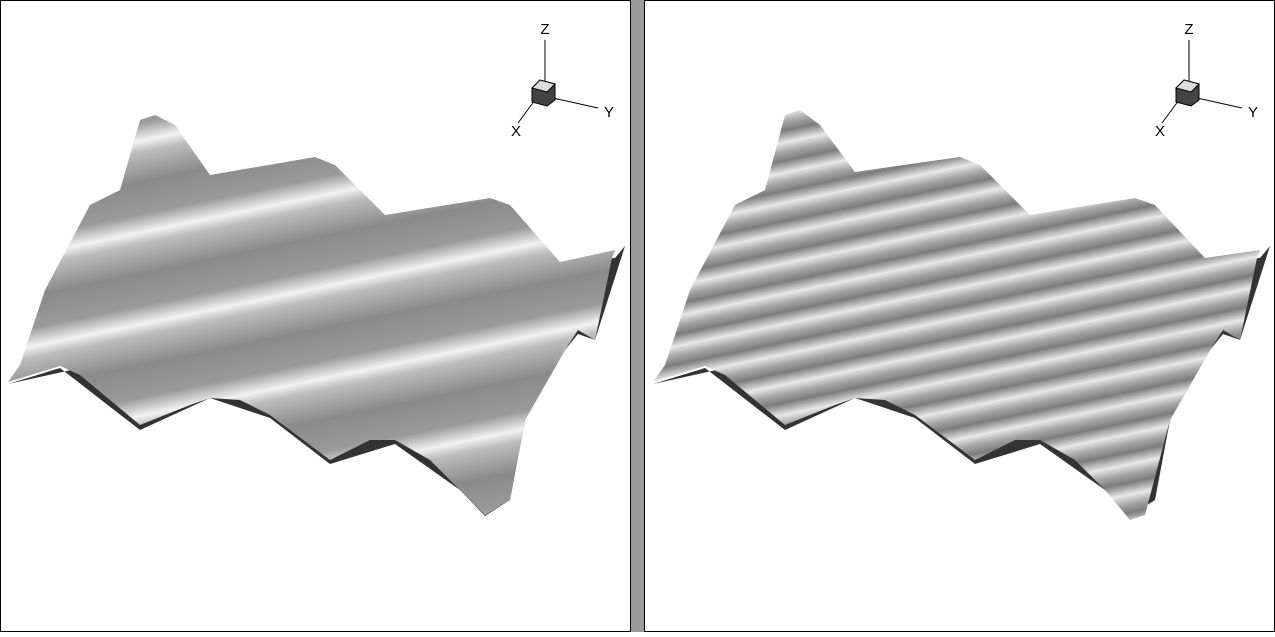 The image size is (1275, 637). I want to click on axis-triad-left: Z Y X, so click(562, 80).